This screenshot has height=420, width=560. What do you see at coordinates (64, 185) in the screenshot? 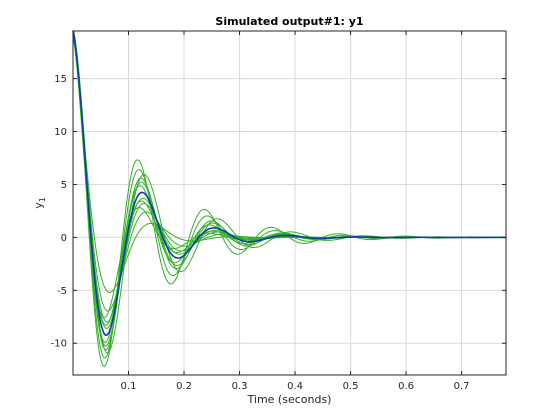
I see `y-tick-label: 5` at bounding box center [64, 185].